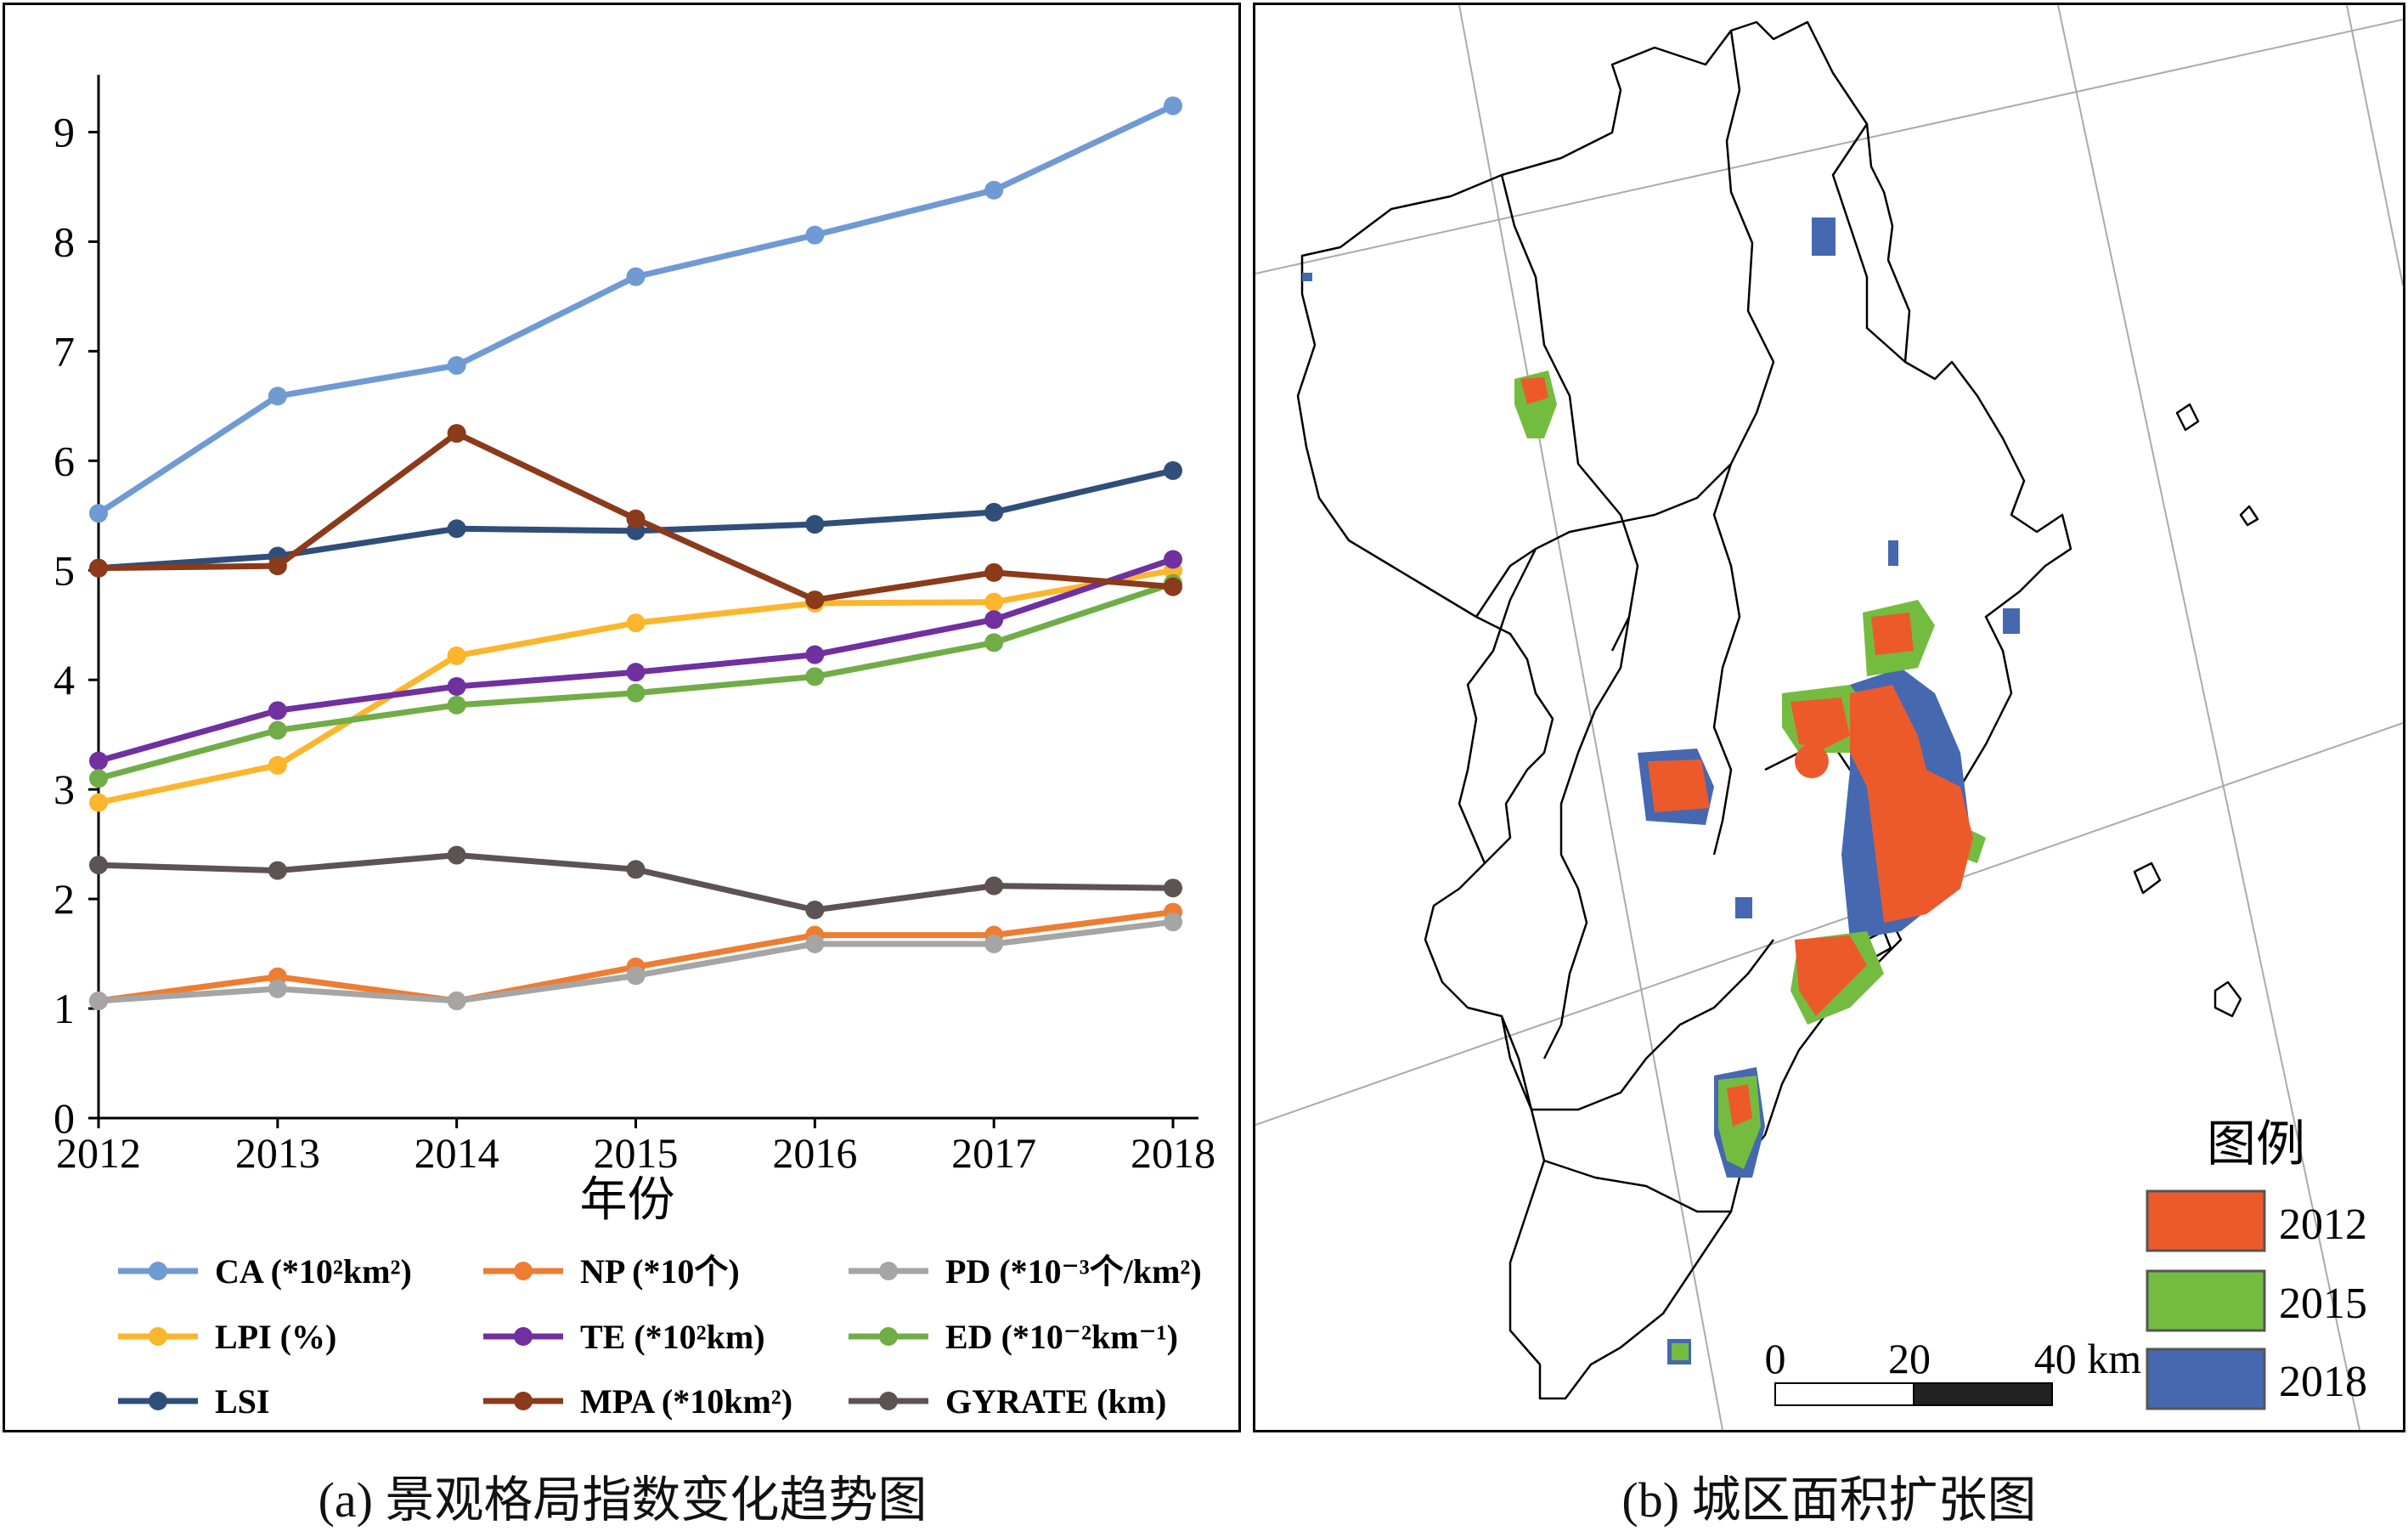 This screenshot has height=1531, width=2408. What do you see at coordinates (64, 460) in the screenshot?
I see `y-tick-label: 6` at bounding box center [64, 460].